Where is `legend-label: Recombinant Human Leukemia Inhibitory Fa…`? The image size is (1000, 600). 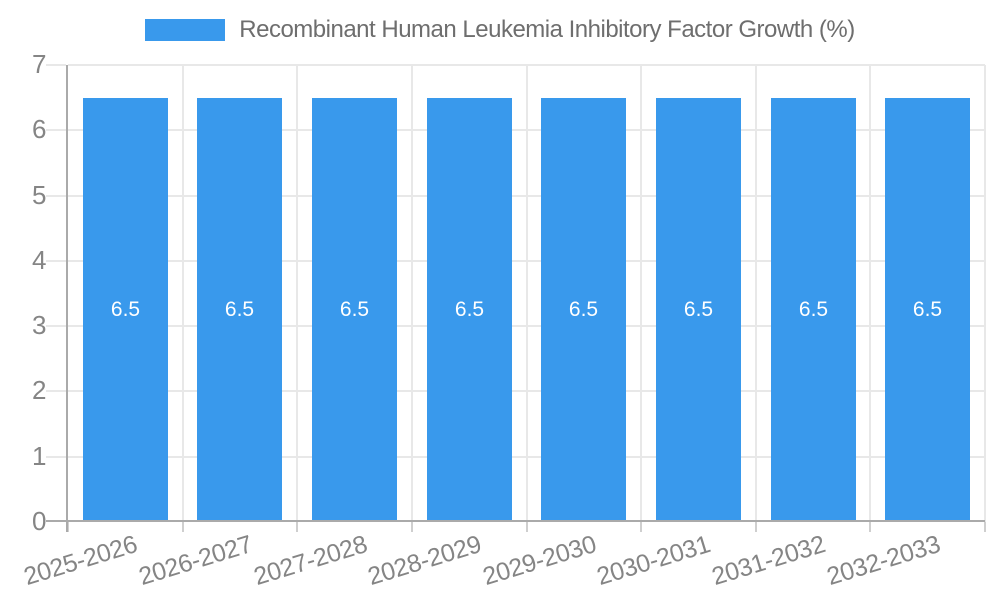 legend-label: Recombinant Human Leukemia Inhibitory Fa… is located at coordinates (547, 29).